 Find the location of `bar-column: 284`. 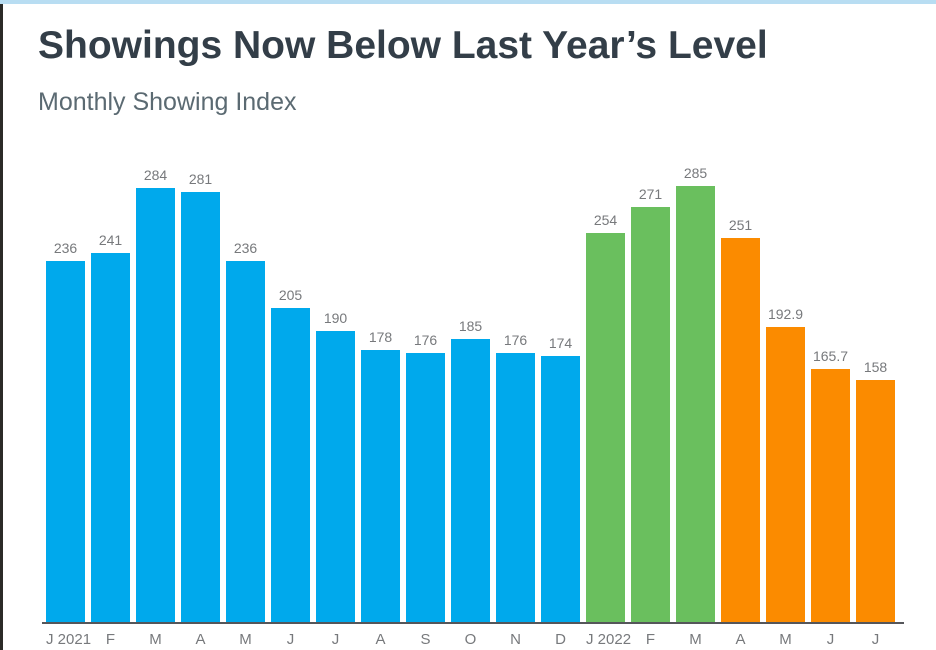

bar-column: 284 is located at coordinates (155, 394).